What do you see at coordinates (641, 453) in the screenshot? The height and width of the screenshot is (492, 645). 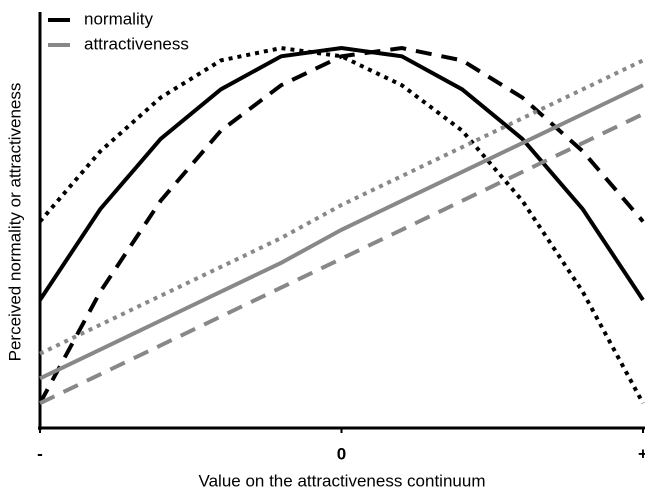 I see `x-tick-label: +` at bounding box center [641, 453].